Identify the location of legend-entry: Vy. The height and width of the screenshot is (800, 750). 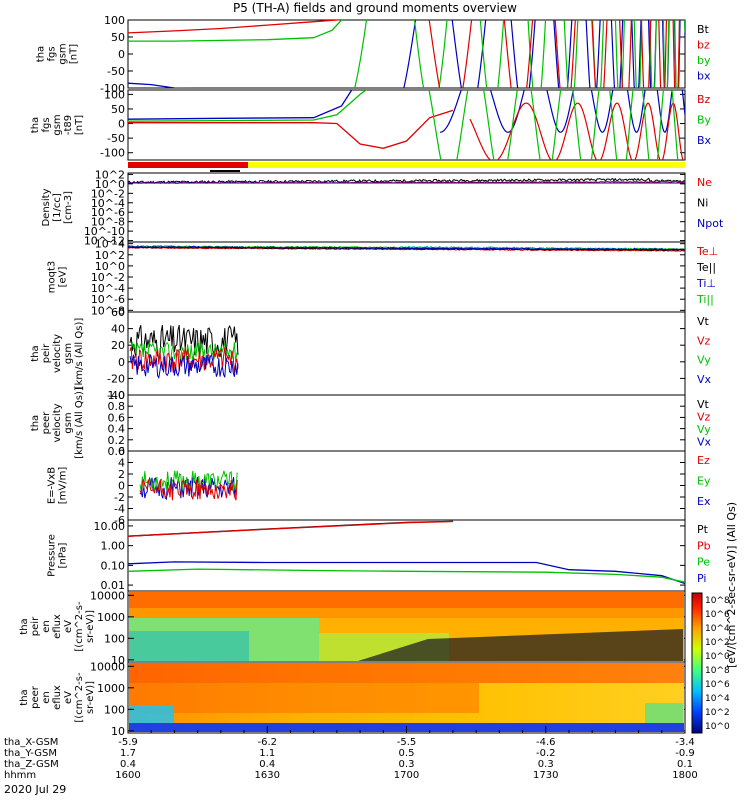
(704, 360).